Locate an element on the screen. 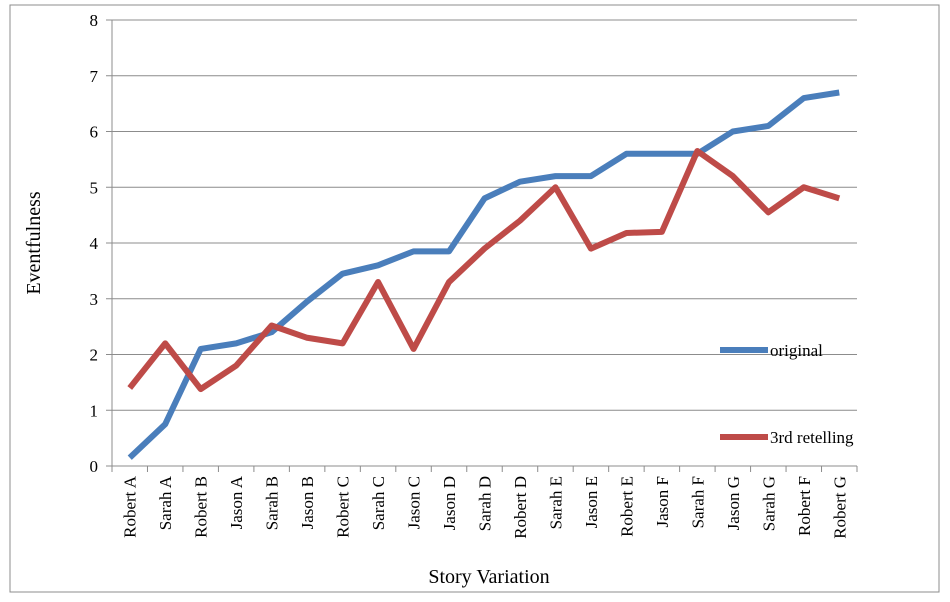 The height and width of the screenshot is (602, 950). y-tick-label: 3 is located at coordinates (94, 299).